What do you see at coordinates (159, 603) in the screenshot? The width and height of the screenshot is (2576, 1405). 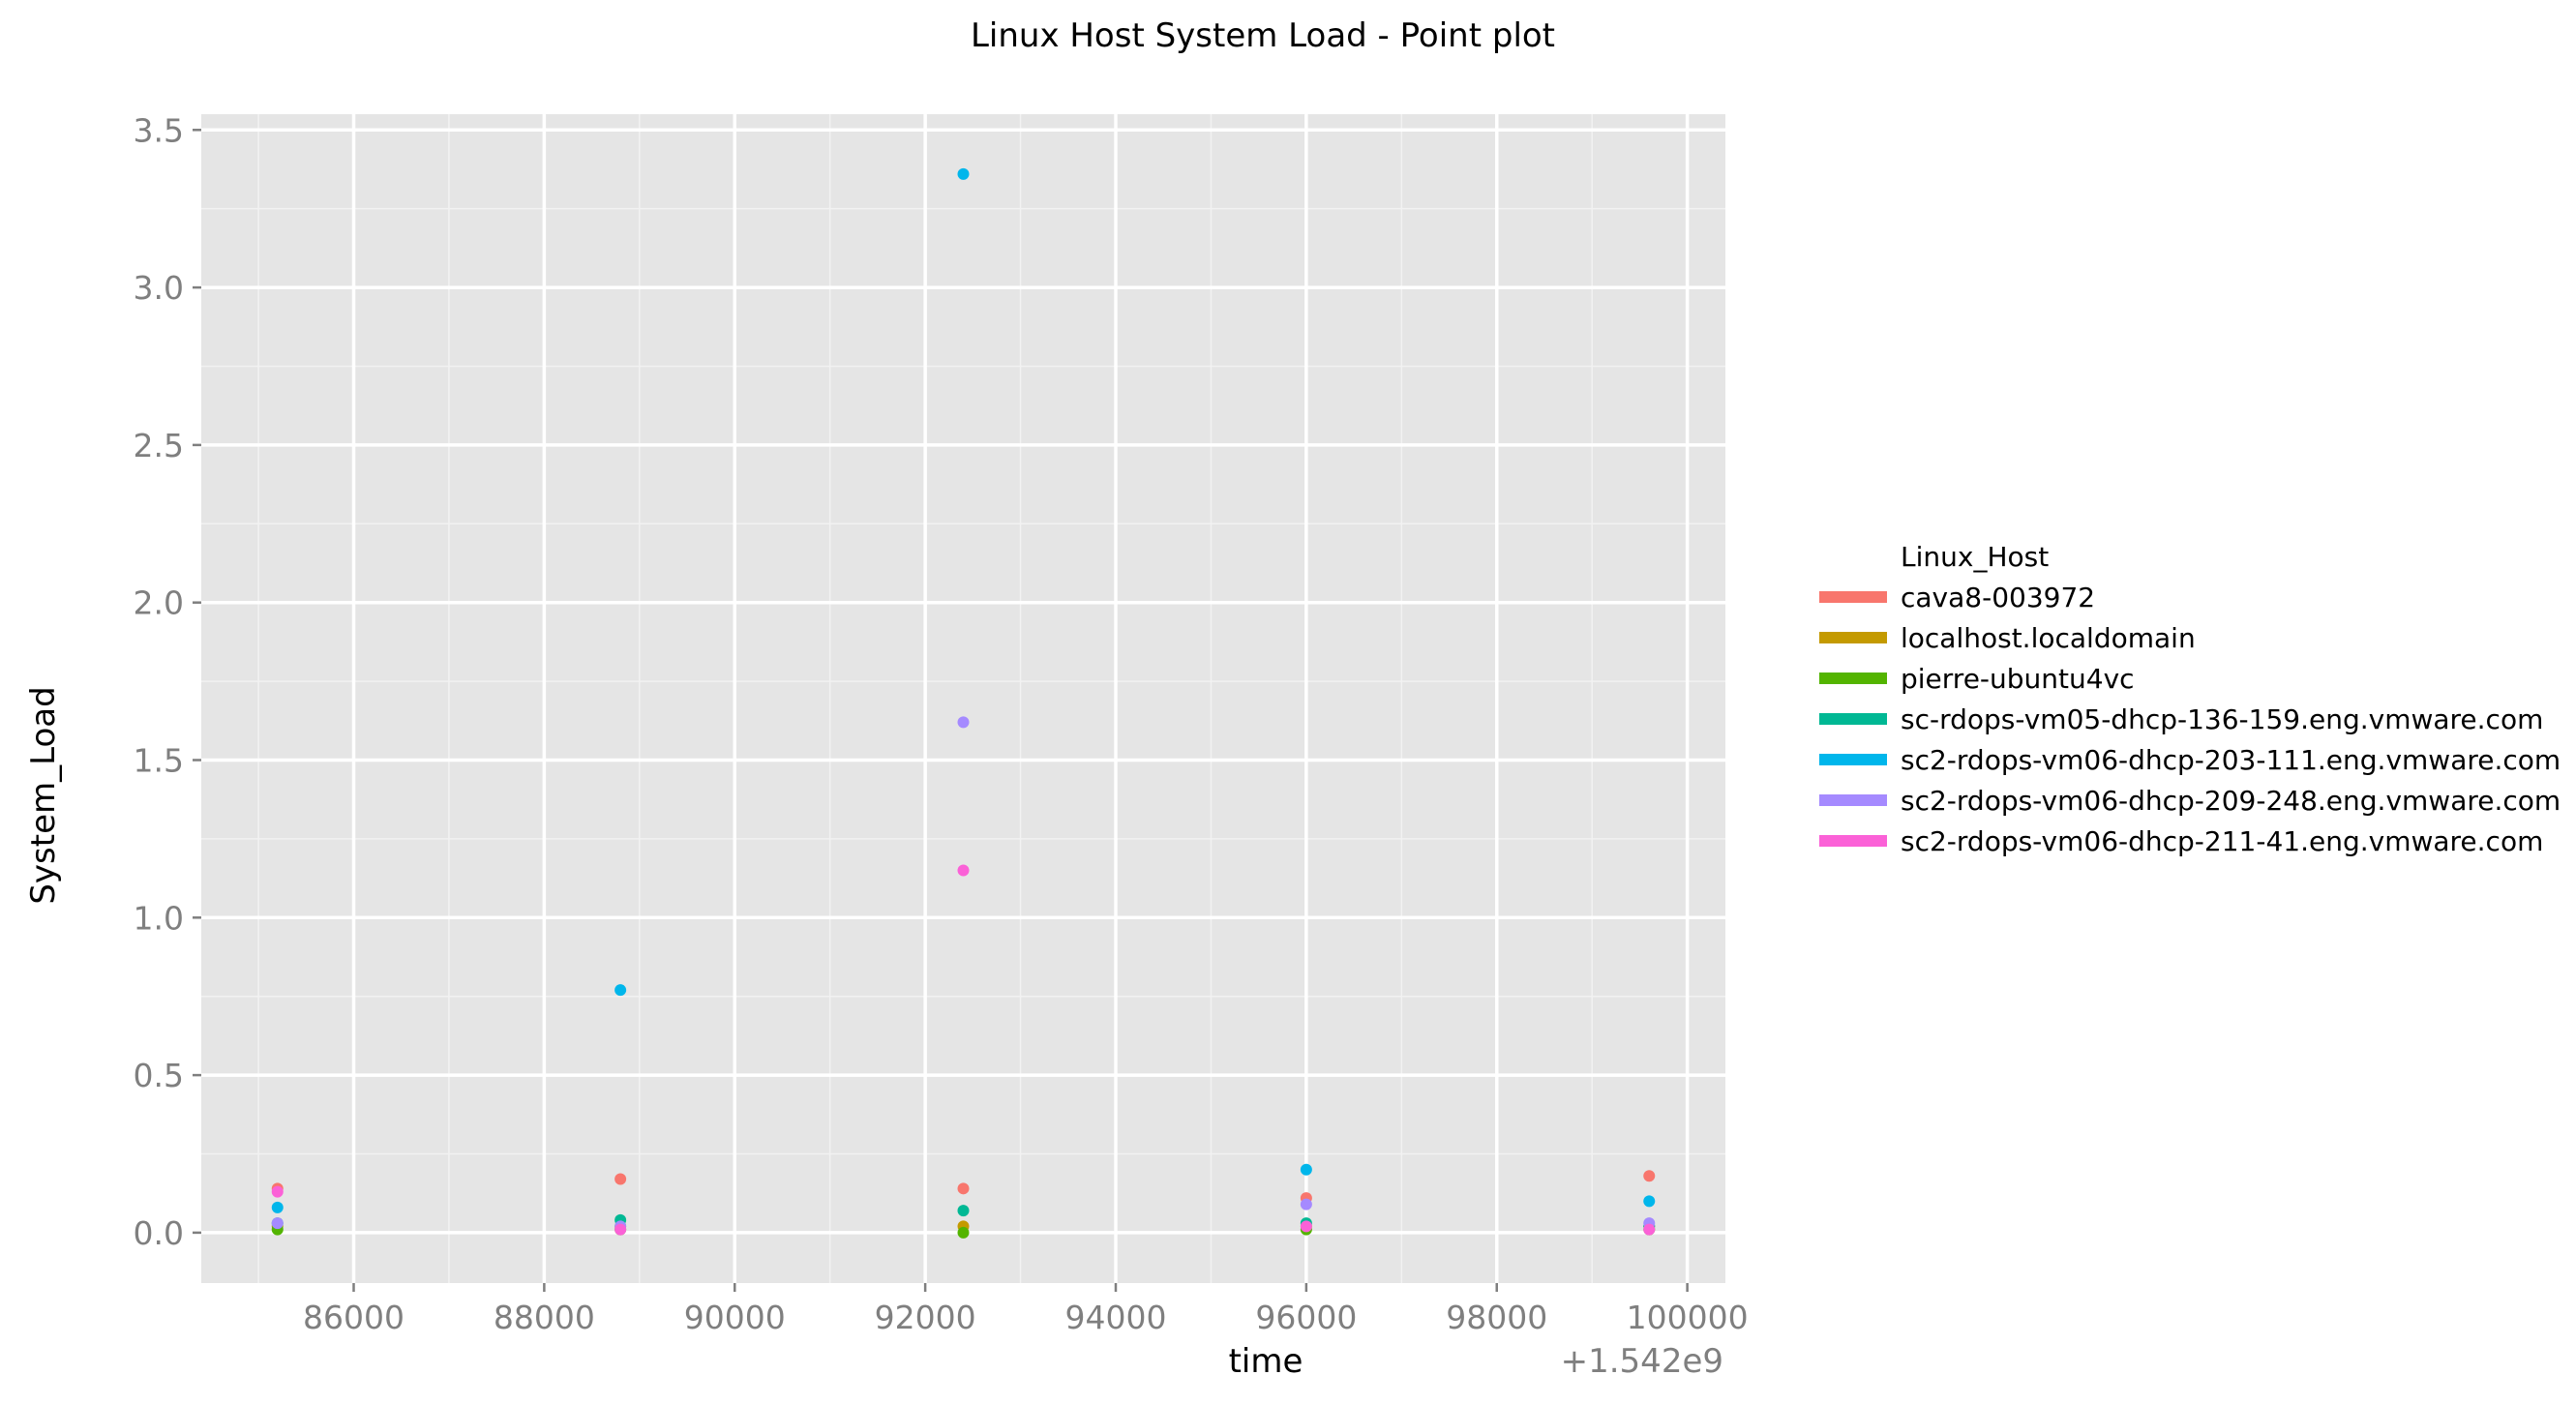 I see `y-tick-label: 2.0` at bounding box center [159, 603].